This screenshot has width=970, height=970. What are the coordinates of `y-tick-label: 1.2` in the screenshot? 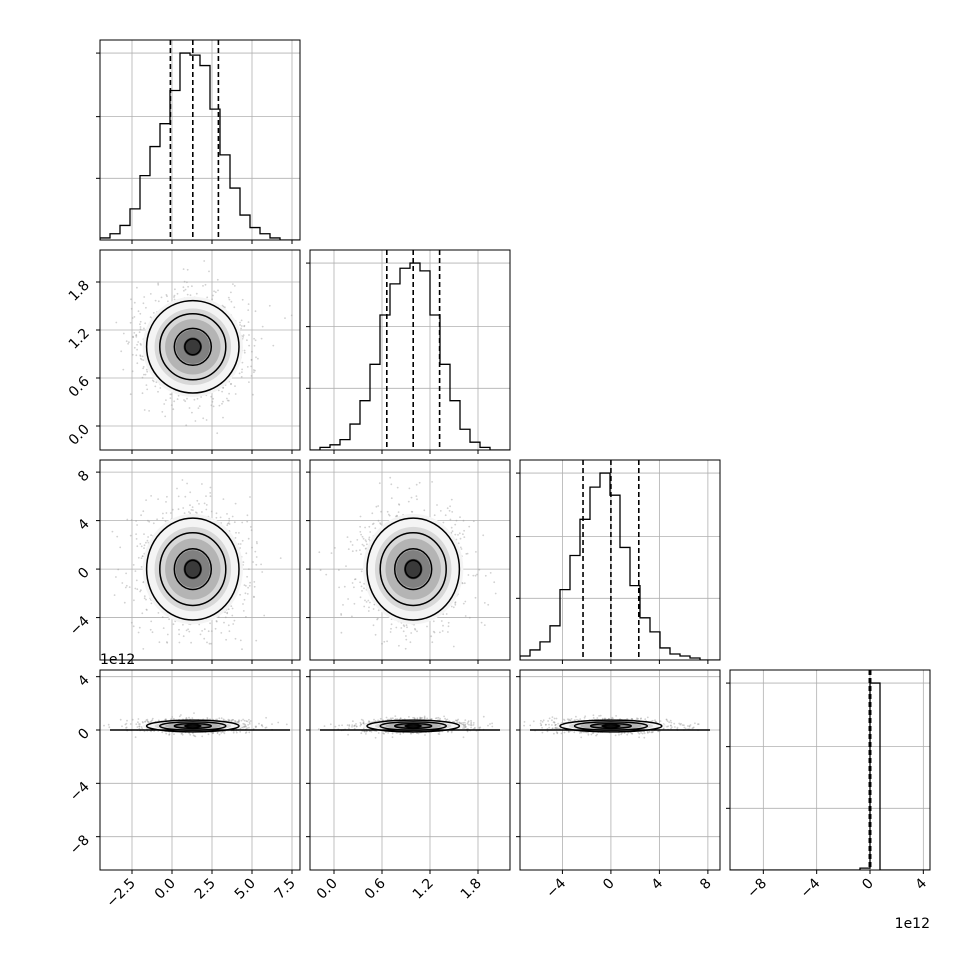 It's located at (79, 339).